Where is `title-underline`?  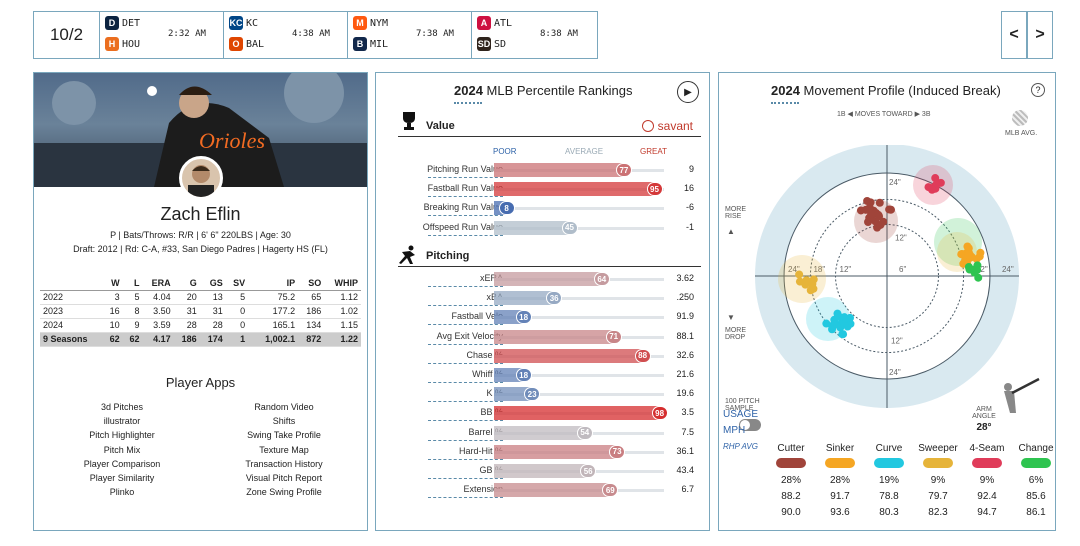 title-underline is located at coordinates (468, 103).